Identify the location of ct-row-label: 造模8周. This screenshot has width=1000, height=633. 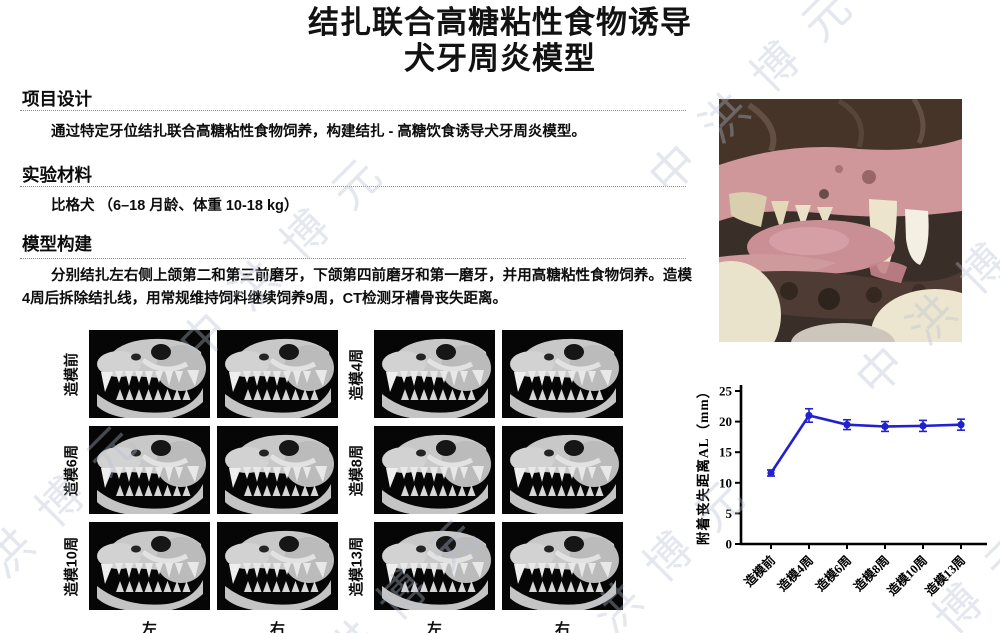
(356, 470).